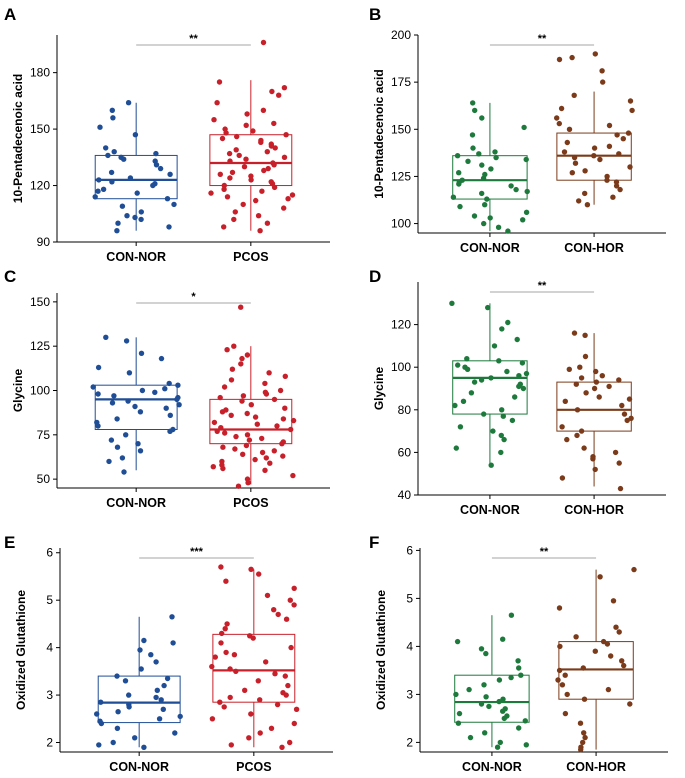 The width and height of the screenshot is (685, 778). What do you see at coordinates (167, 388) in the screenshot?
I see `panel-c: C 50 75 100 125 150 Glycine CON-NOR PCOS *` at bounding box center [167, 388].